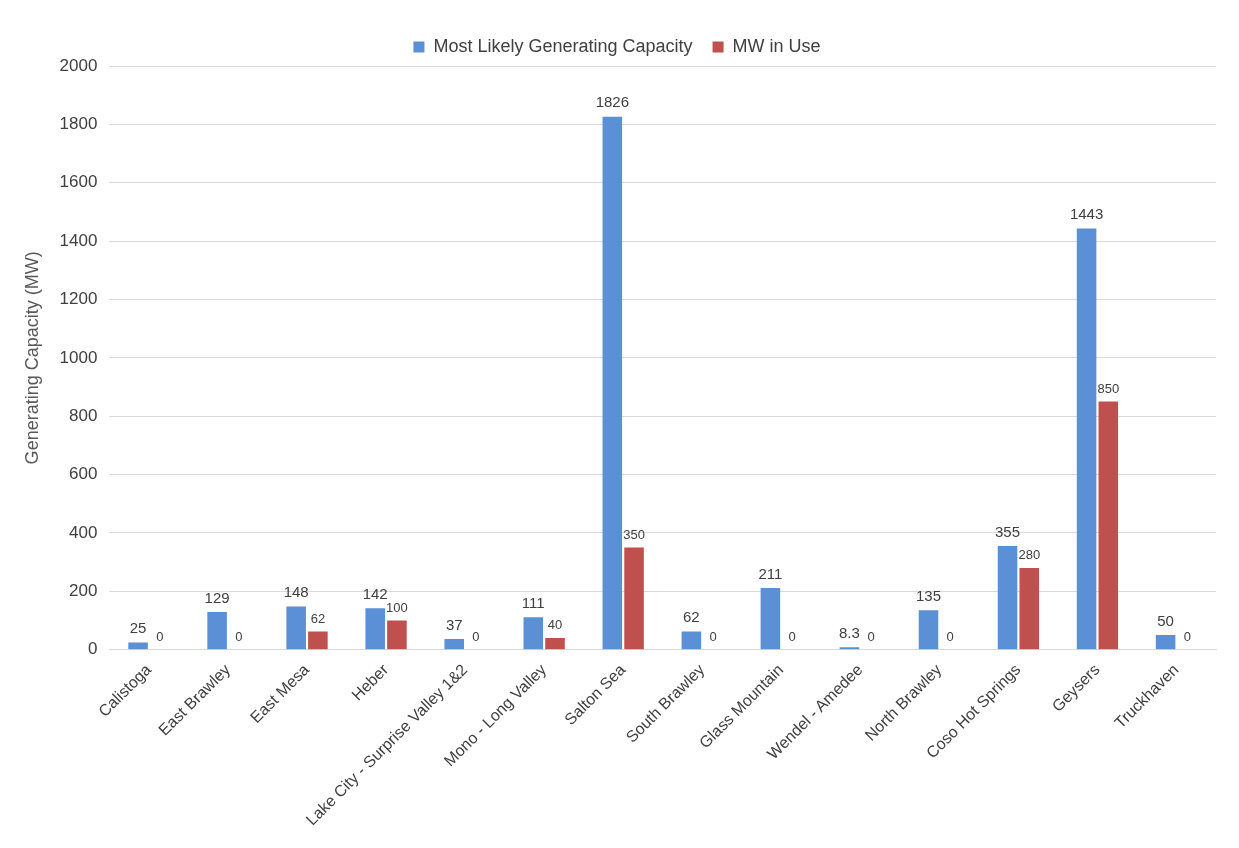  I want to click on legend-label: Most Likely Generating Capacity, so click(563, 45).